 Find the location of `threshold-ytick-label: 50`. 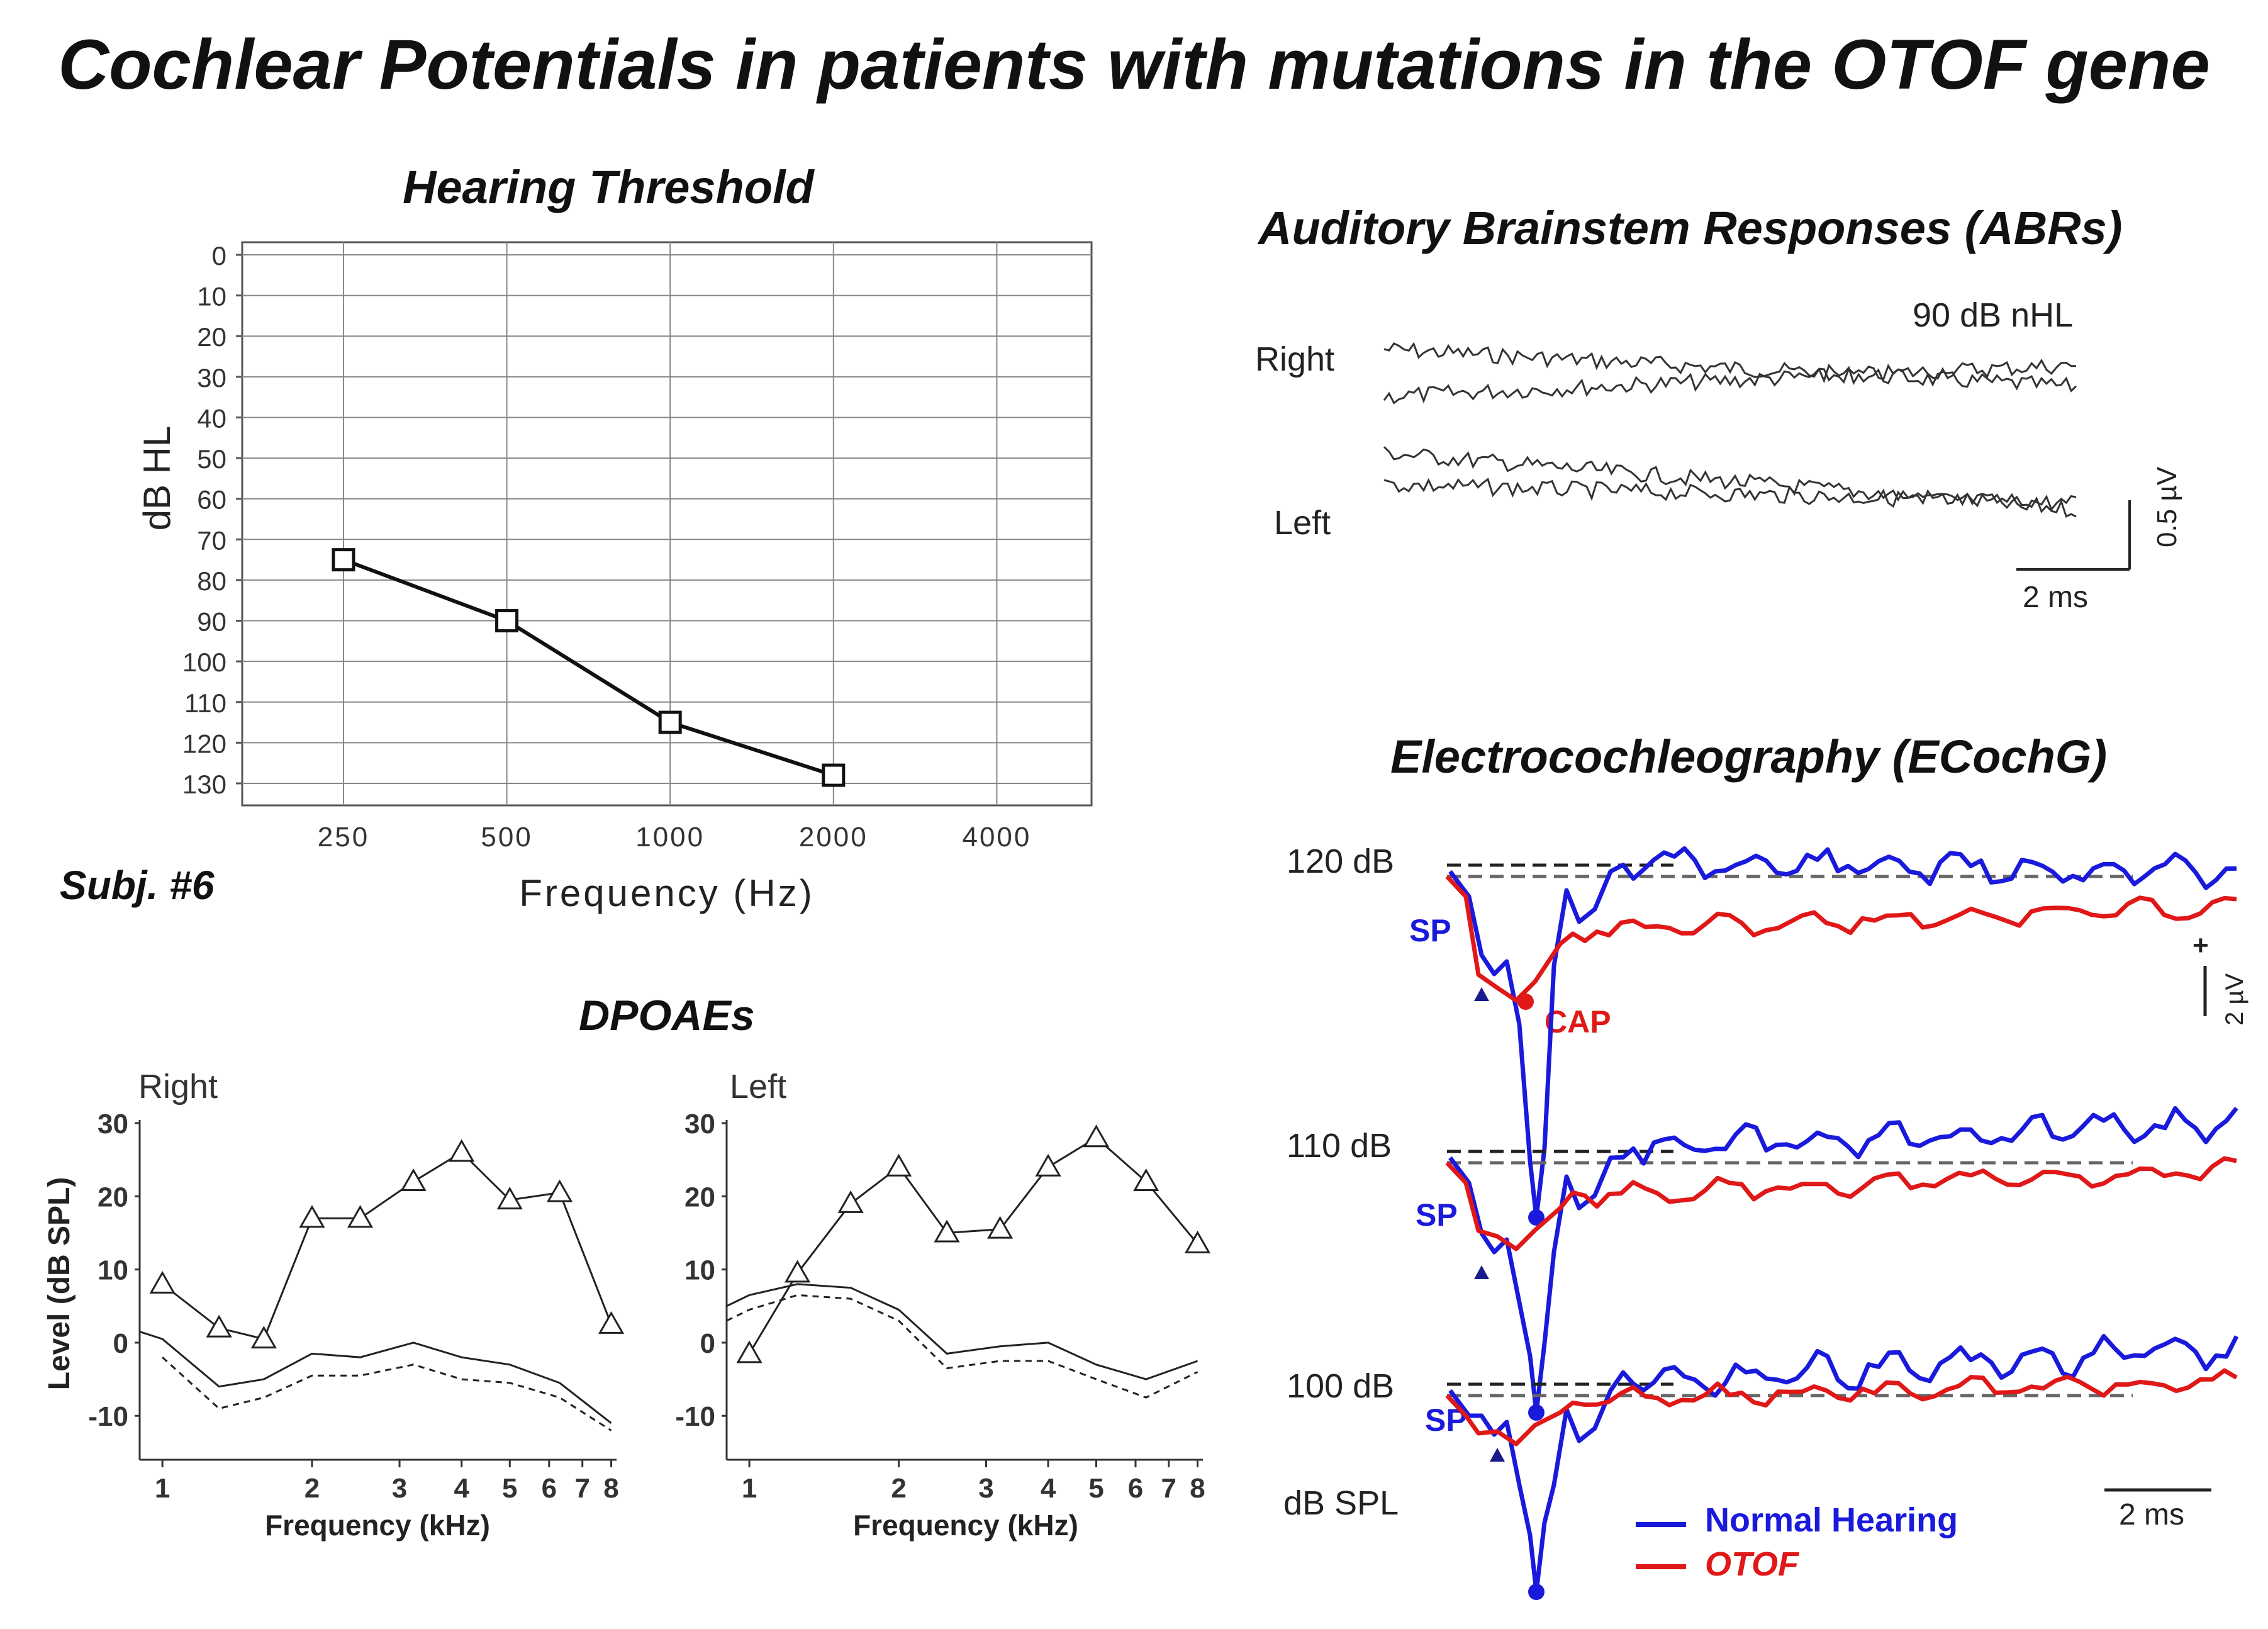

threshold-ytick-label: 50 is located at coordinates (211, 459).